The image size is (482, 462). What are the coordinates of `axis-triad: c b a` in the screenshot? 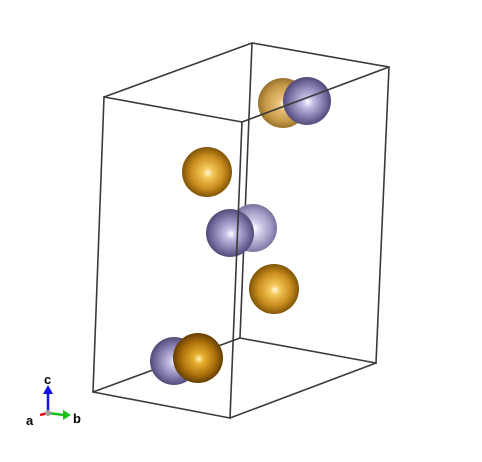 It's located at (53, 400).